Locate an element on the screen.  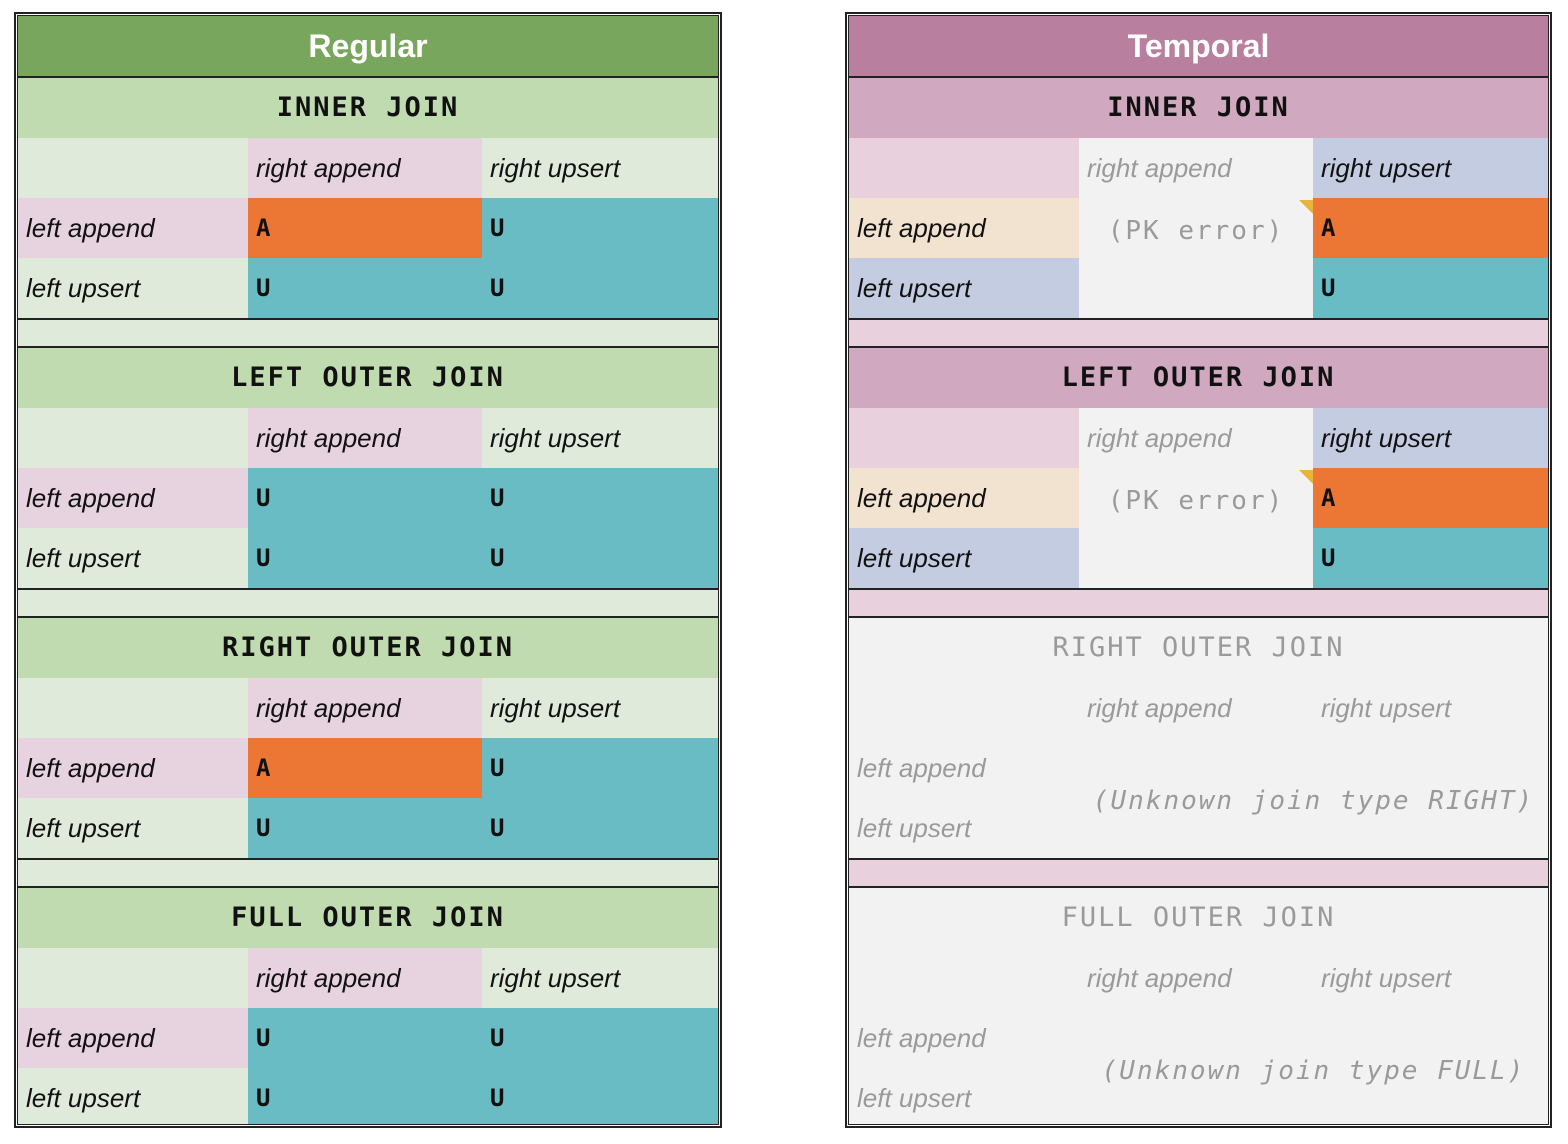
temporal-unknown-join-message: (Unknown join type RIGHT) is located at coordinates (1313, 801).